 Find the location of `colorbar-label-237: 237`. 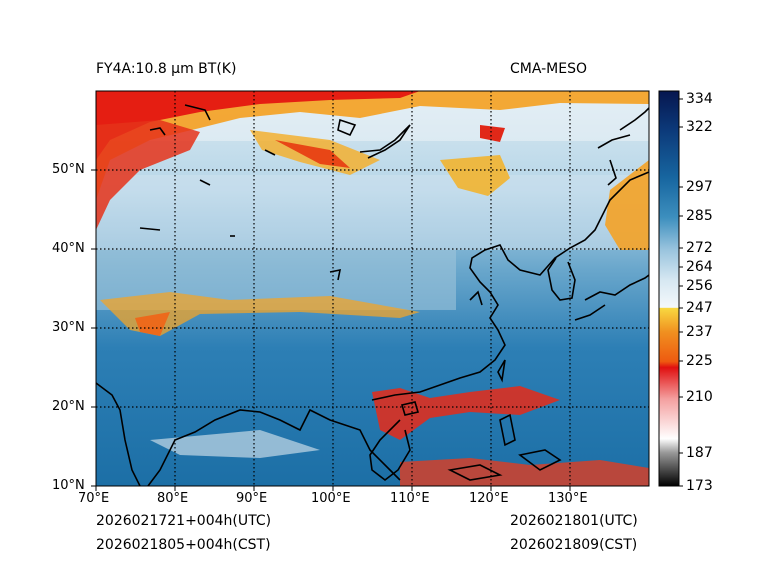

colorbar-label-237: 237 is located at coordinates (699, 332).